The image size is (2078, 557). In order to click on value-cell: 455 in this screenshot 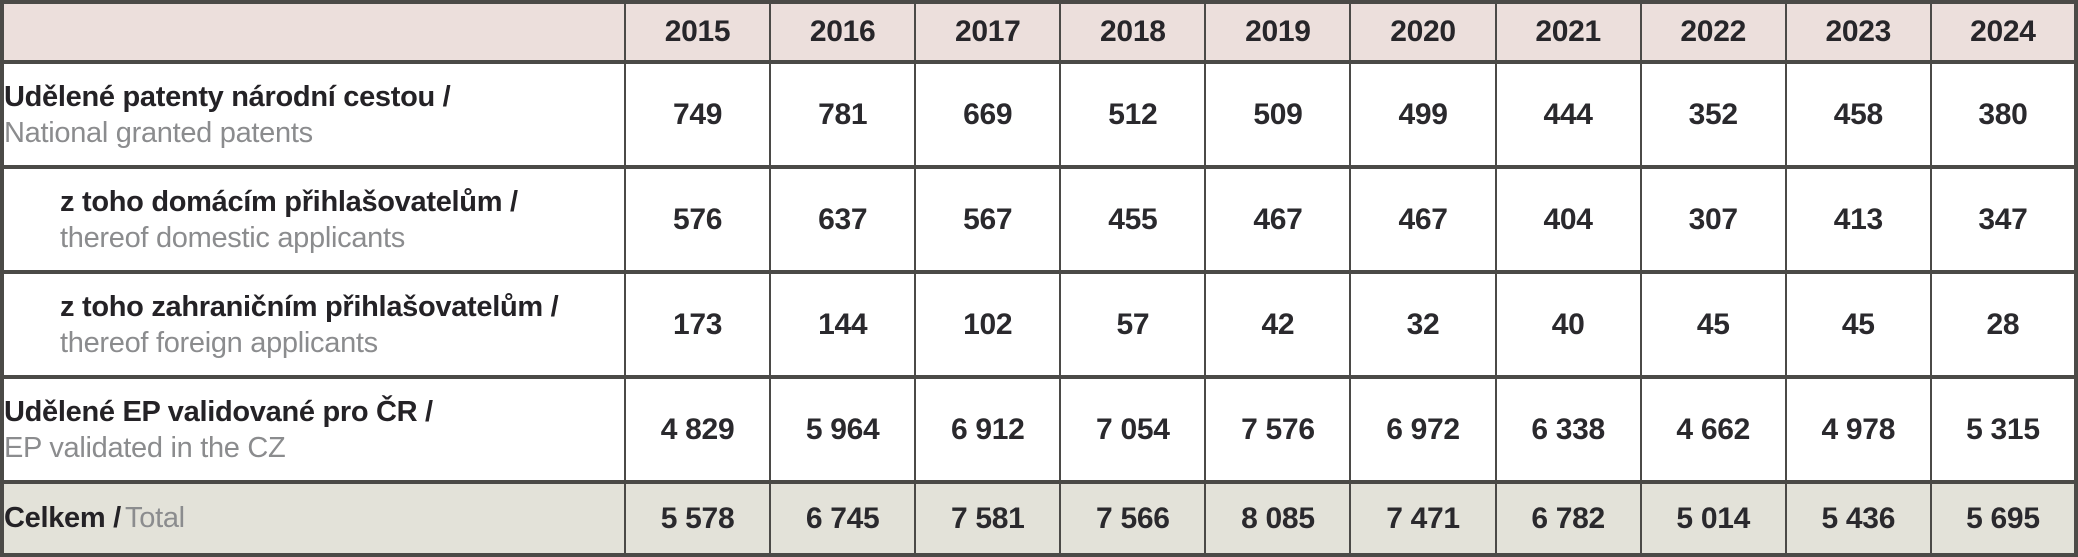, I will do `click(1133, 219)`.